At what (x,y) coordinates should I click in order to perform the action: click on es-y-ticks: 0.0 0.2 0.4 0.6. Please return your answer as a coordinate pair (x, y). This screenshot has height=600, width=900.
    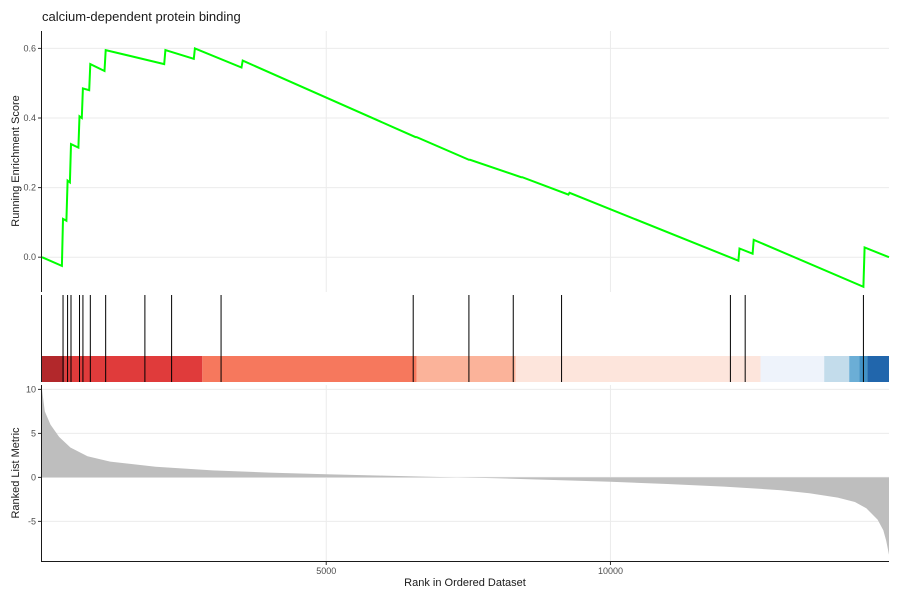
    Looking at the image, I should click on (32, 152).